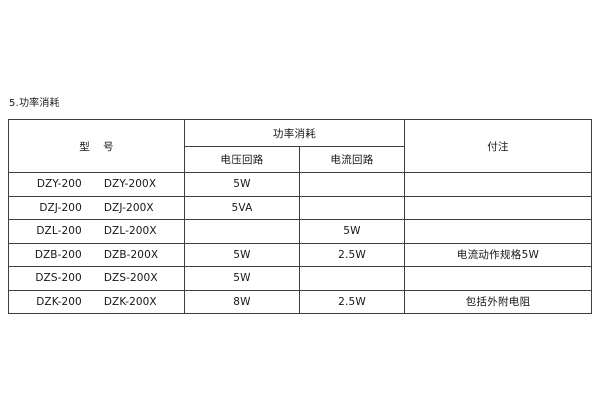 This screenshot has width=600, height=400. I want to click on cell-current-circuit: 5W, so click(352, 231).